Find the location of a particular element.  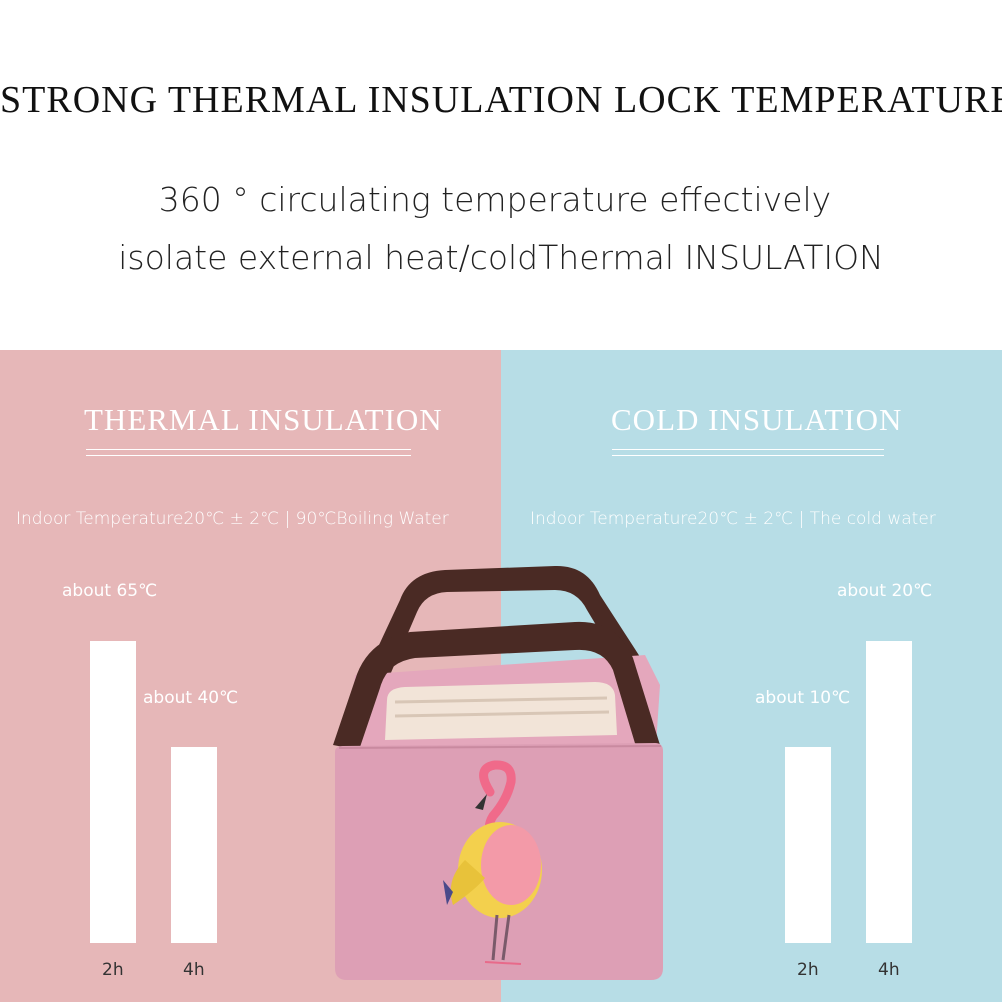

cold-bar-label-2h: about 10℃ is located at coordinates (803, 698).